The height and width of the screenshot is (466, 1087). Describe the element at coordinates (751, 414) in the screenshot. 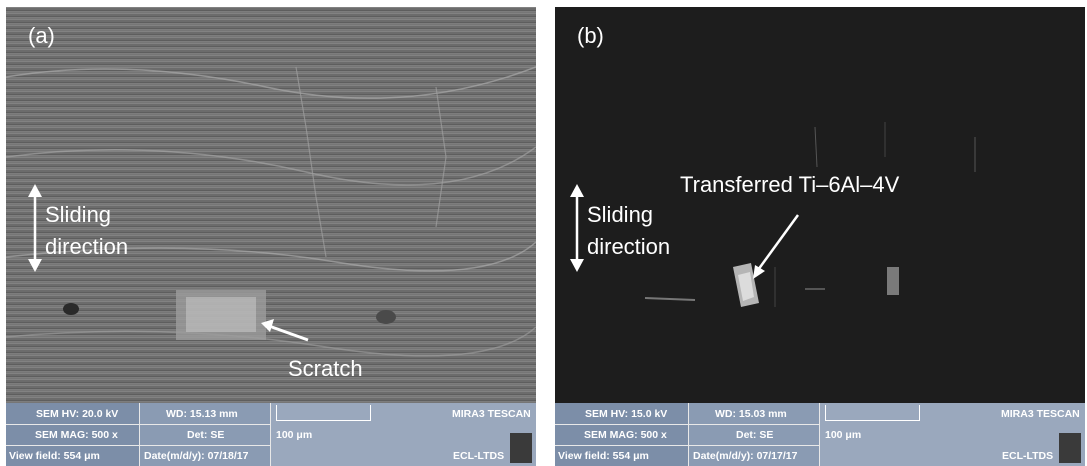

I see `working-distance: WD: 15.03 mm` at that location.